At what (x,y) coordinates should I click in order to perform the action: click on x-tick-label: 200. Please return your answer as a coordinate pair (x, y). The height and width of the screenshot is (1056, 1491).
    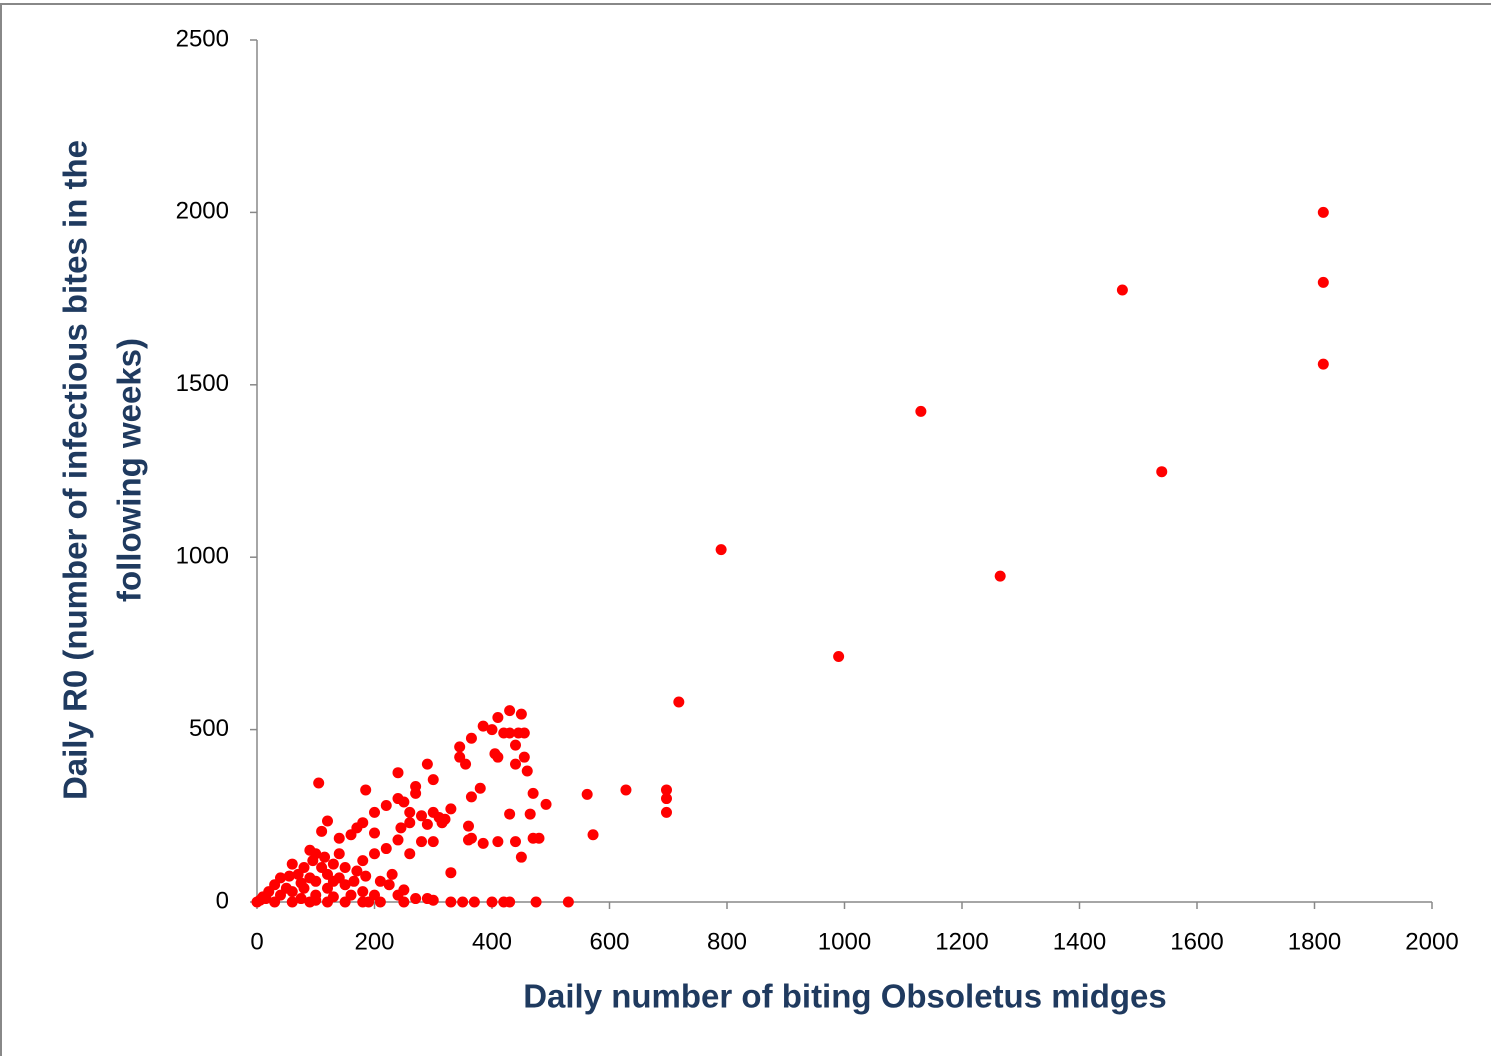
    Looking at the image, I should click on (374, 941).